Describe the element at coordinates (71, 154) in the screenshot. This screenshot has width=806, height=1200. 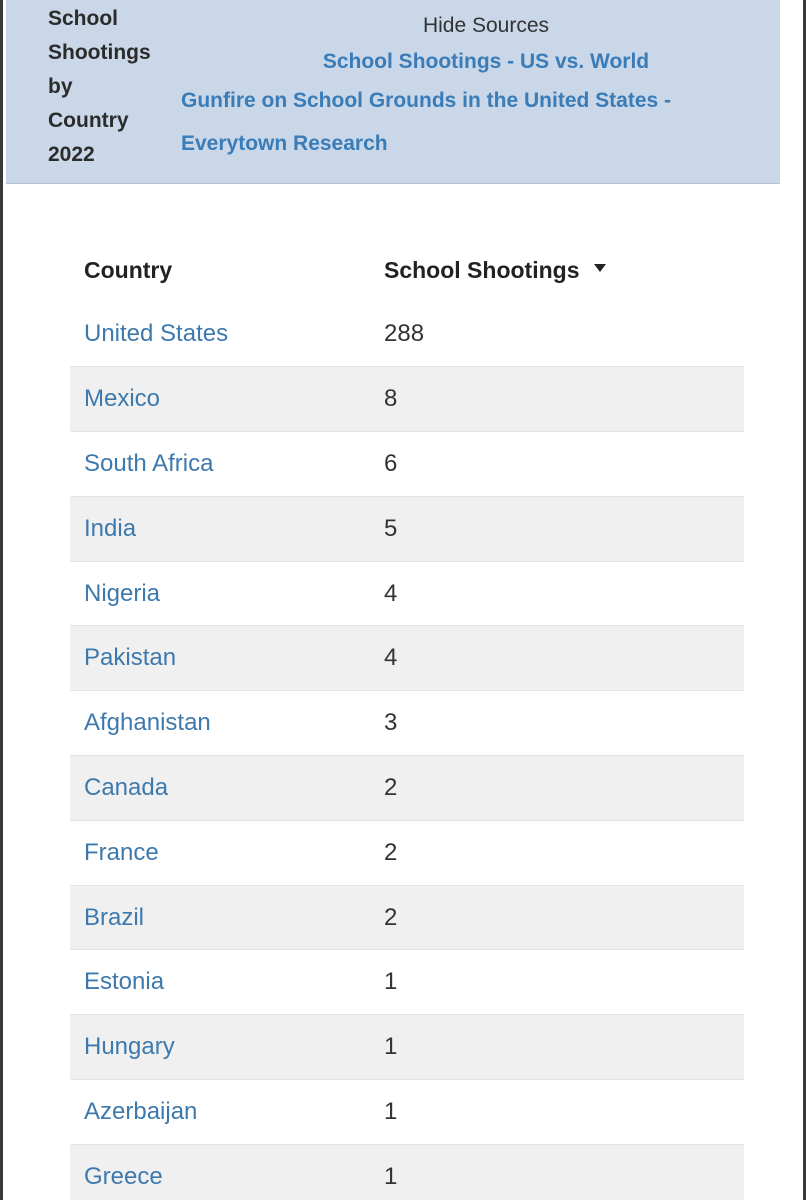
I see `page-title-line: 2022` at that location.